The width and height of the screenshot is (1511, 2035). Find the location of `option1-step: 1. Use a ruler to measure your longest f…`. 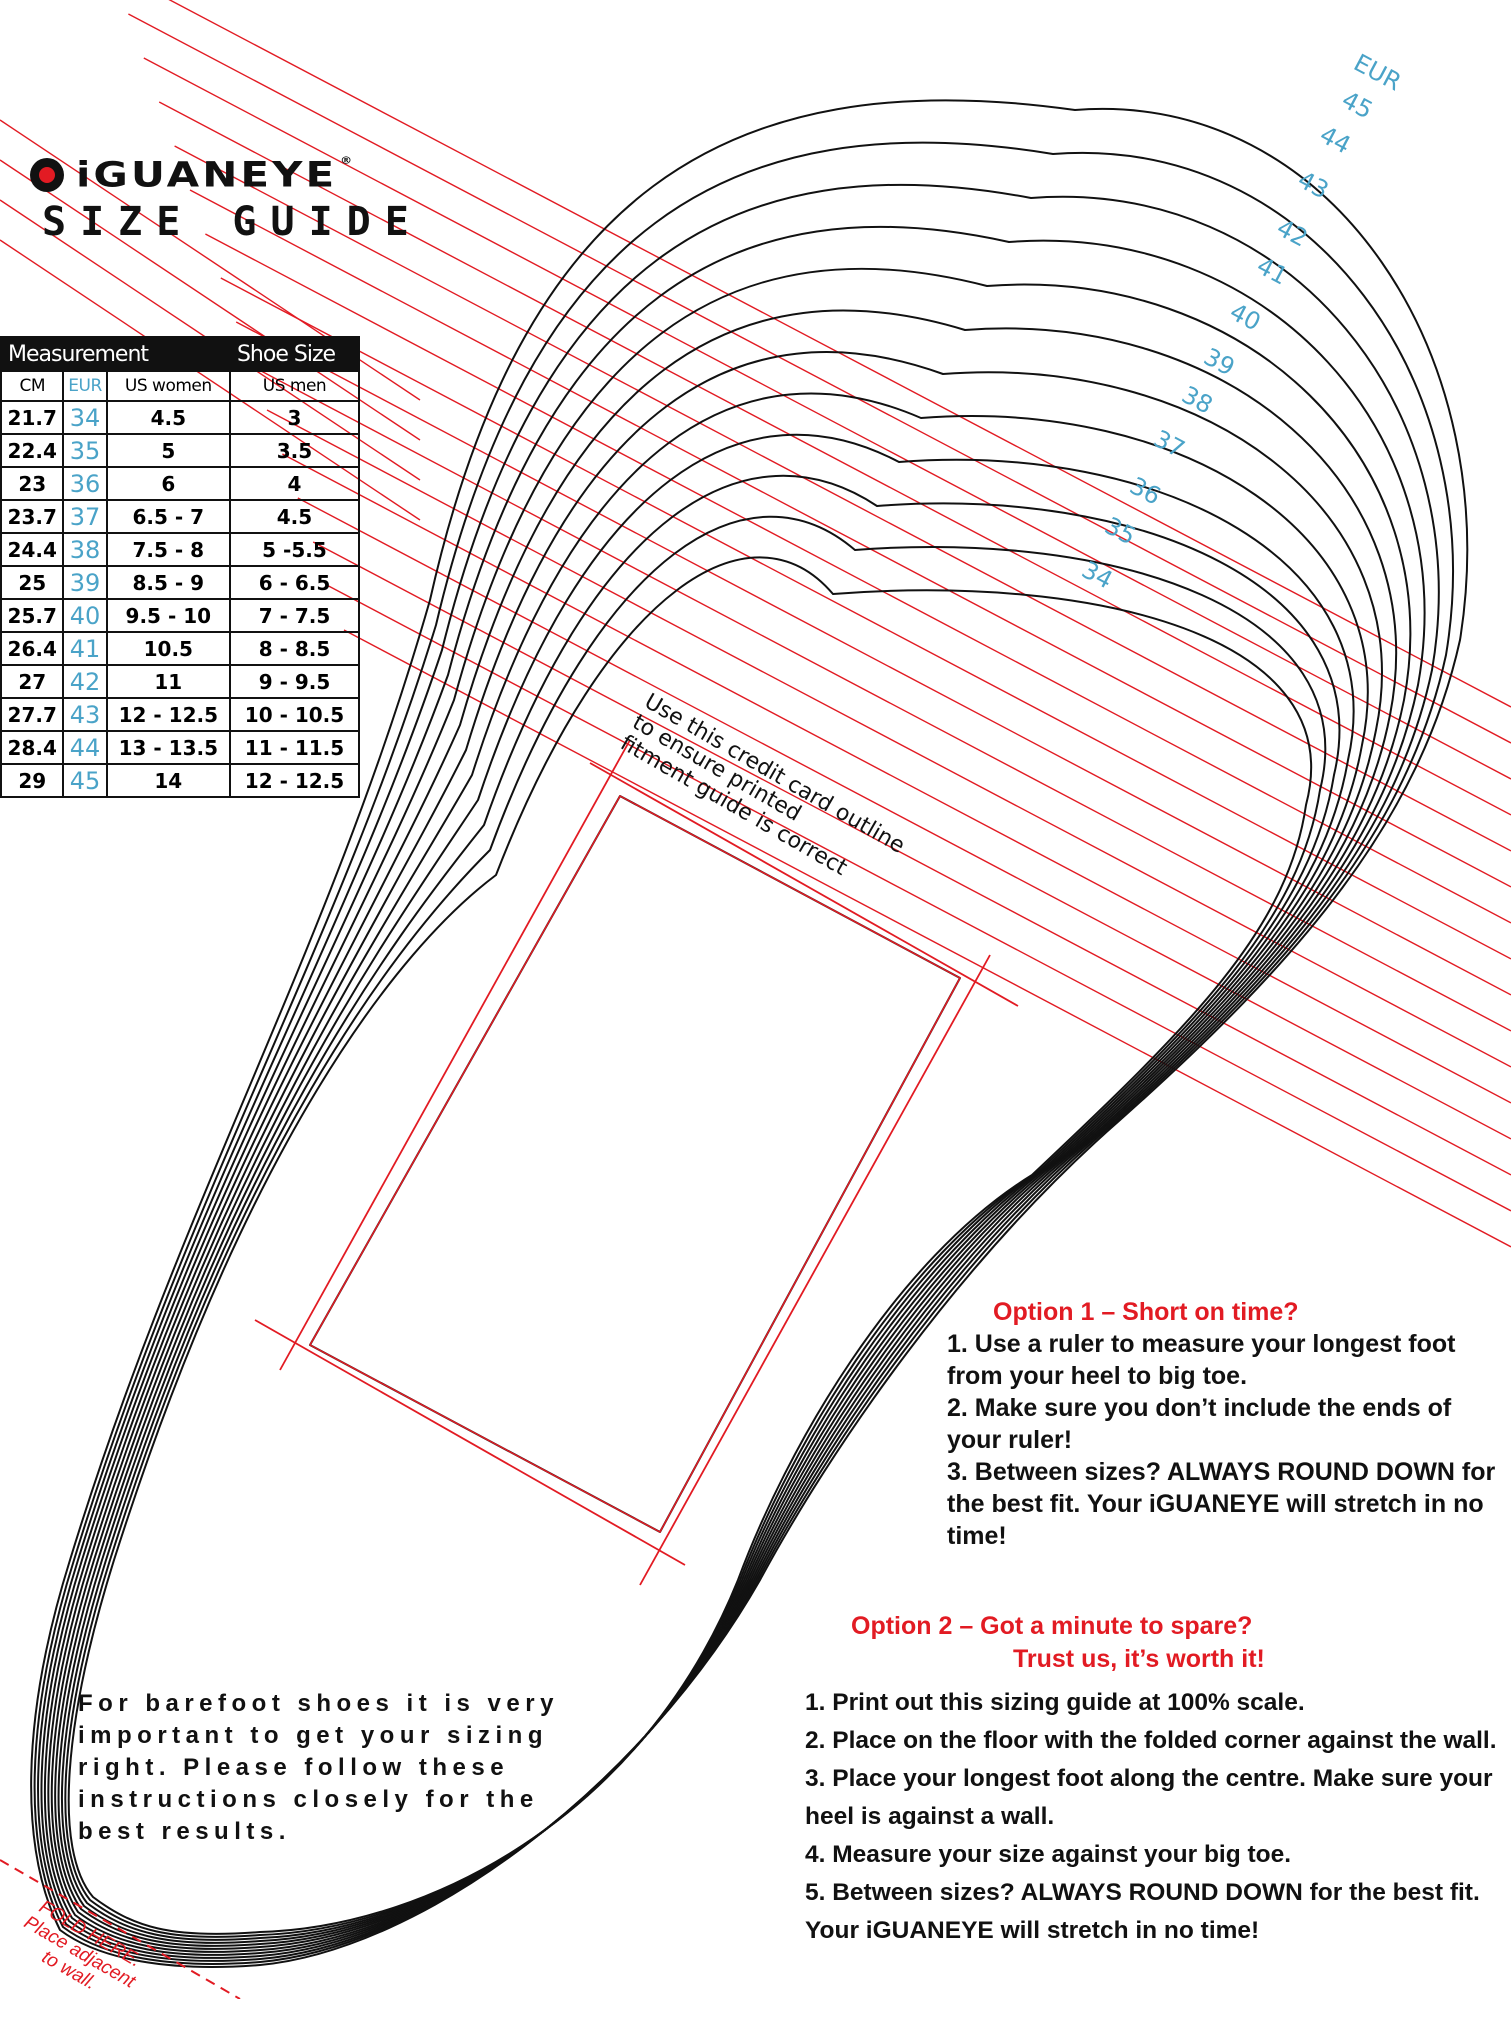

option1-step: 1. Use a ruler to measure your longest f… is located at coordinates (1201, 1360).